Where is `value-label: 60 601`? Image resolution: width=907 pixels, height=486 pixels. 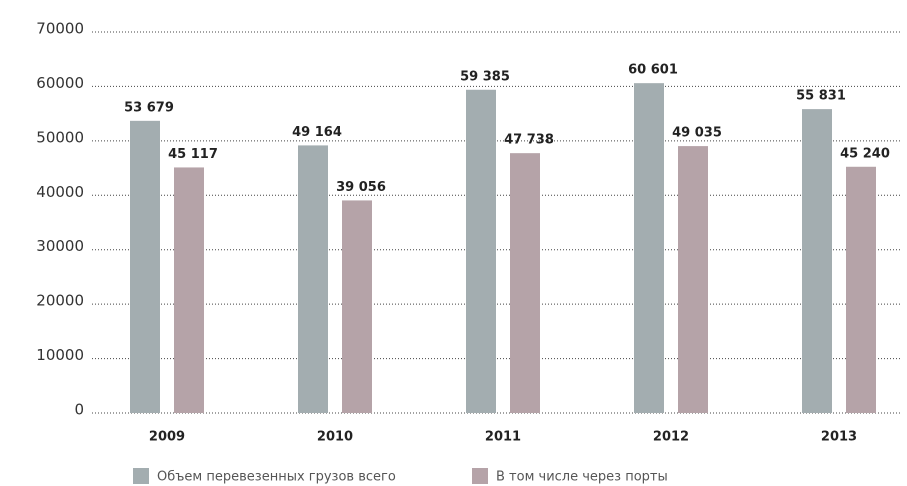 value-label: 60 601 is located at coordinates (653, 70).